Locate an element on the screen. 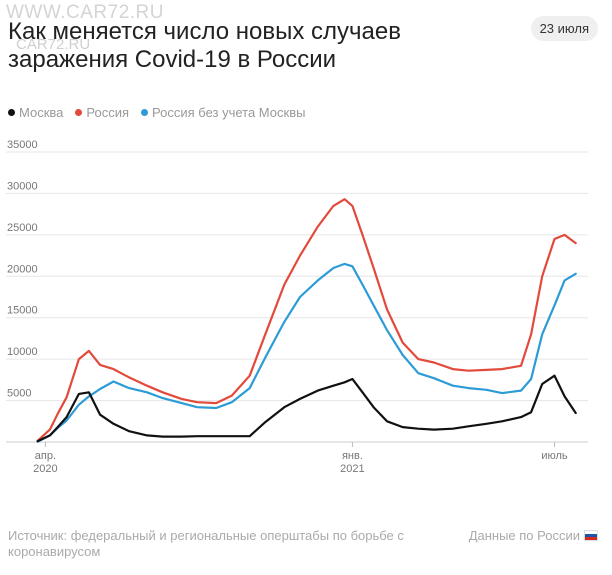 The image size is (612, 575). legend-dot-russia is located at coordinates (79, 112).